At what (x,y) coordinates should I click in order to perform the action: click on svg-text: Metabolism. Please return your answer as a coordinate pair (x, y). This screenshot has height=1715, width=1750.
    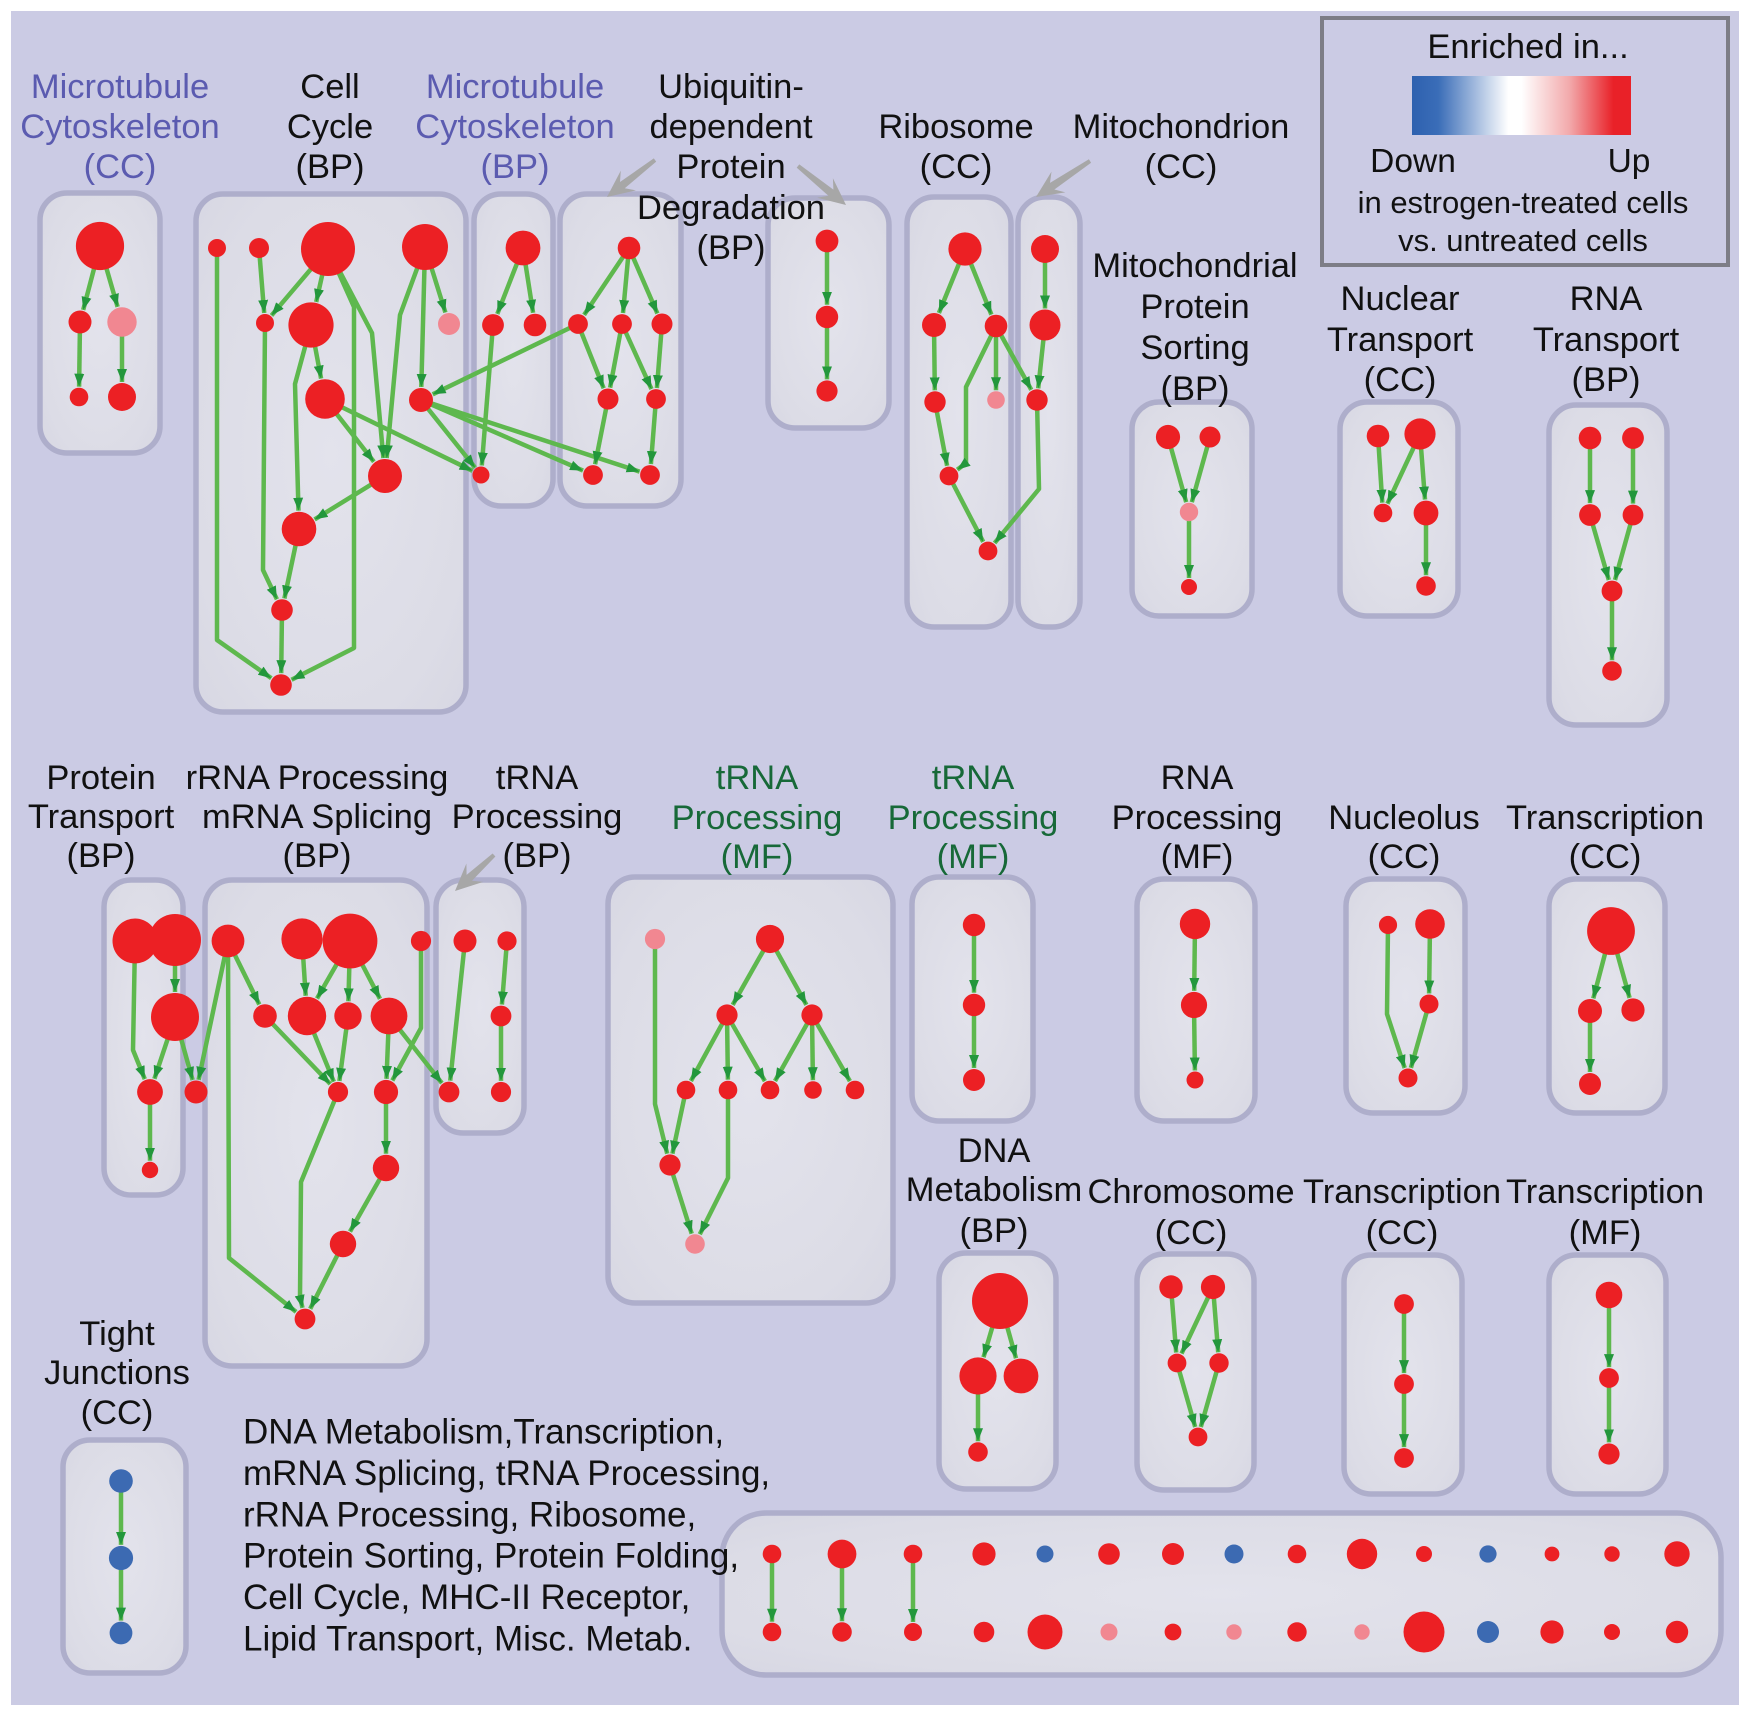
    Looking at the image, I should click on (994, 1190).